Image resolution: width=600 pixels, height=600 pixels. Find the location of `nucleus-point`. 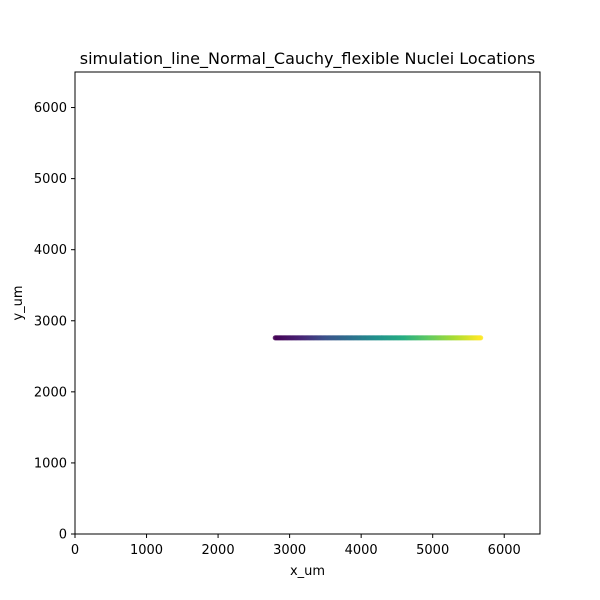

nucleus-point is located at coordinates (481, 338).